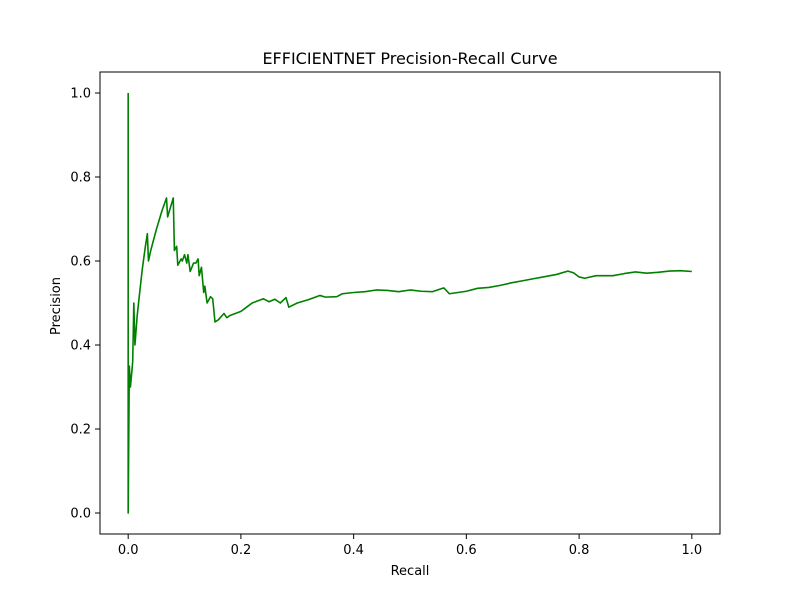 The height and width of the screenshot is (600, 800). Describe the element at coordinates (80, 514) in the screenshot. I see `y-tick-label: 0.0` at that location.